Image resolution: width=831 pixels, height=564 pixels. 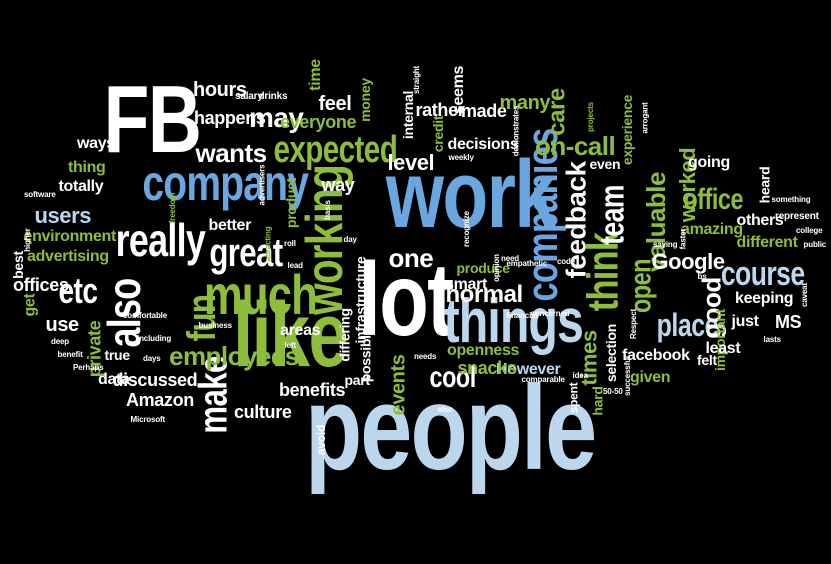 What do you see at coordinates (762, 274) in the screenshot?
I see `cloud-word: course` at bounding box center [762, 274].